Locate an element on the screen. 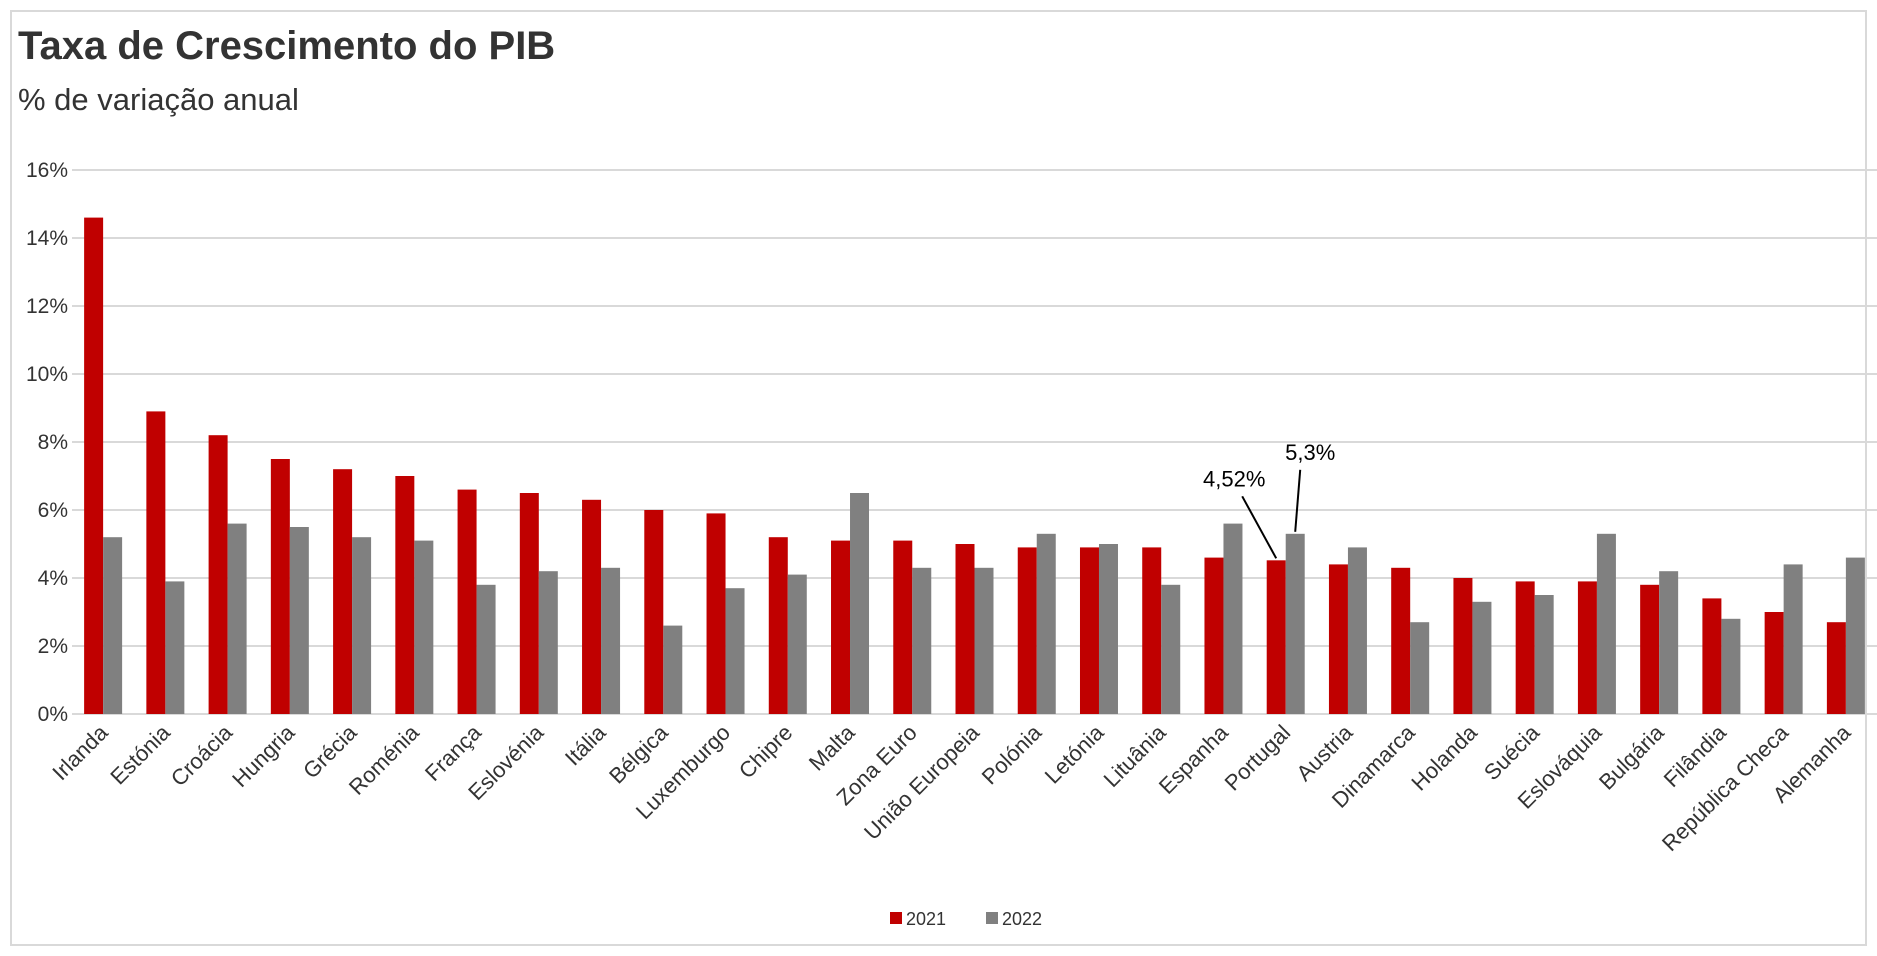 Image resolution: width=1877 pixels, height=956 pixels. y-tick-label: 10% is located at coordinates (47, 374).